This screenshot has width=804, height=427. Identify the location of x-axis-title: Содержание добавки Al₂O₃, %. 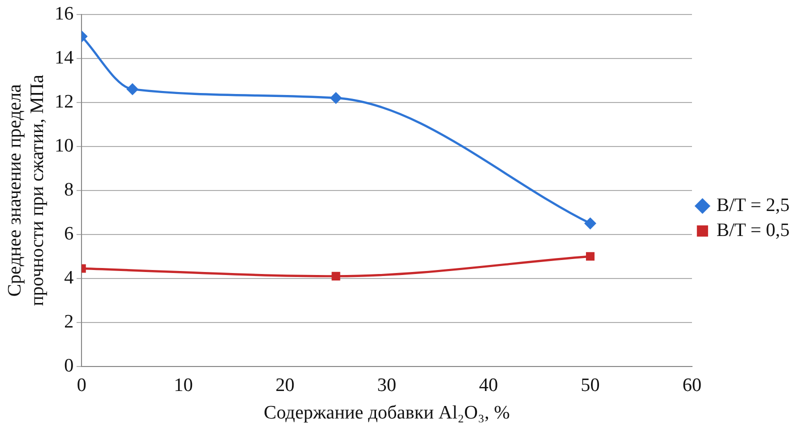
(387, 413).